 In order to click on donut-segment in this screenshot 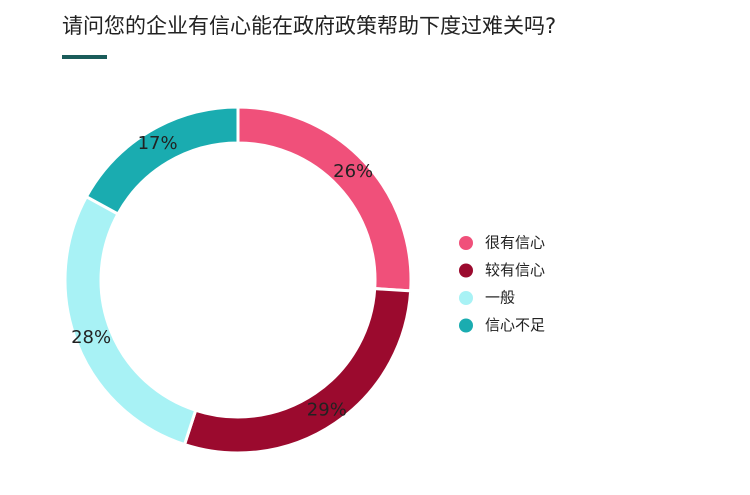, I will do `click(162, 161)`.